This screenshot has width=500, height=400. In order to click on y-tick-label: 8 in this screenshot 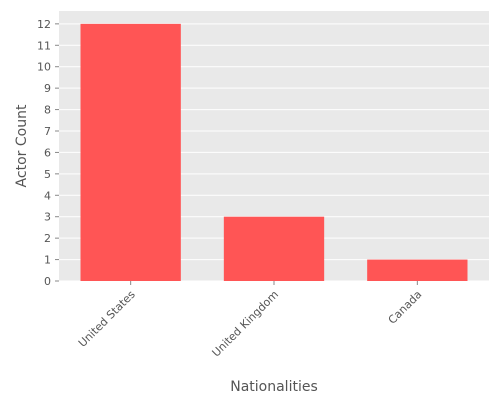, I will do `click(47, 110)`.